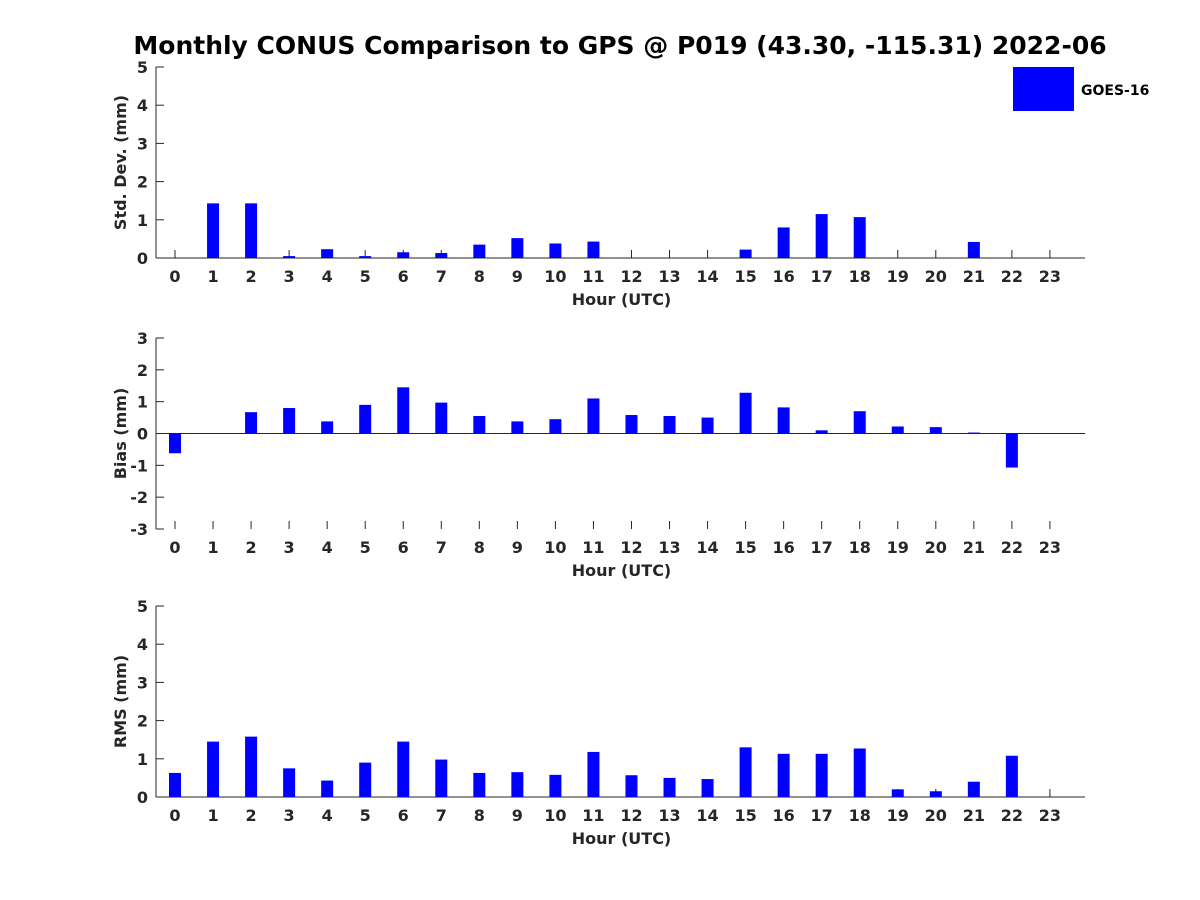 The height and width of the screenshot is (900, 1200). What do you see at coordinates (365, 547) in the screenshot?
I see `x-tick-label: 5` at bounding box center [365, 547].